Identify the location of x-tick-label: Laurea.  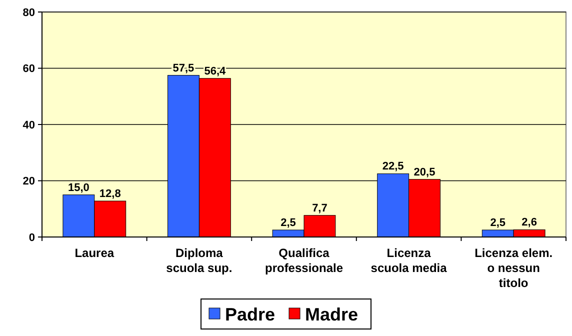
(94, 253).